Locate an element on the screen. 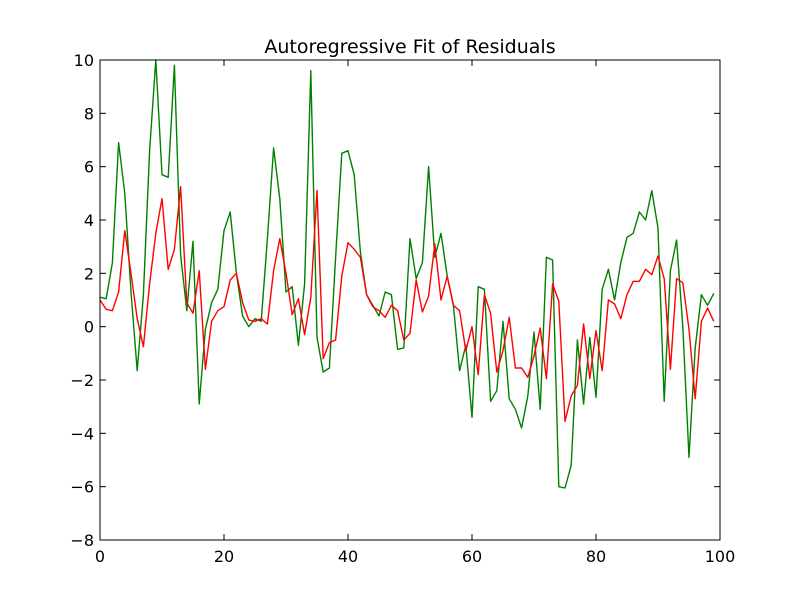  x-tick-label: 80 is located at coordinates (596, 556).